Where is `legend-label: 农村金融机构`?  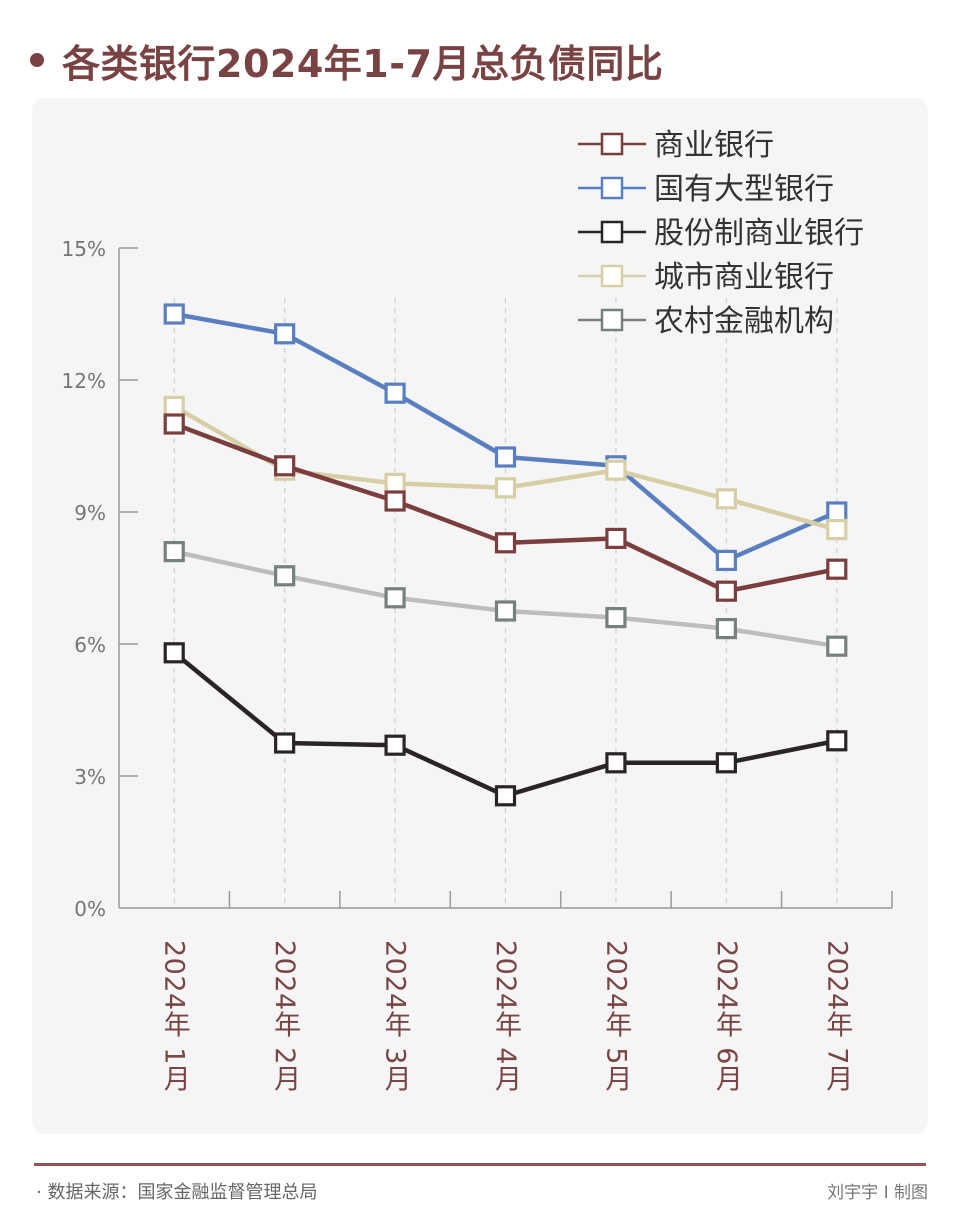
legend-label: 农村金融机构 is located at coordinates (744, 321).